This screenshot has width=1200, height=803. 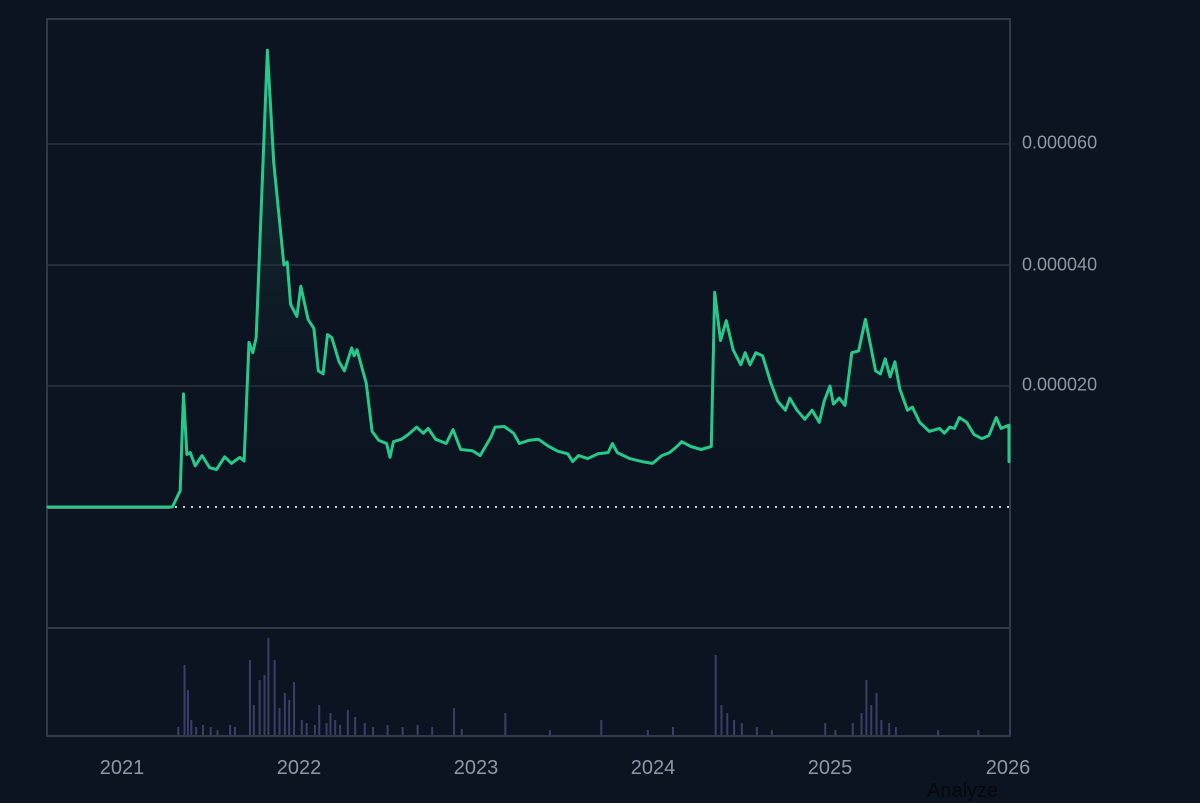 I want to click on x-tick-label: 2021, so click(x=122, y=768).